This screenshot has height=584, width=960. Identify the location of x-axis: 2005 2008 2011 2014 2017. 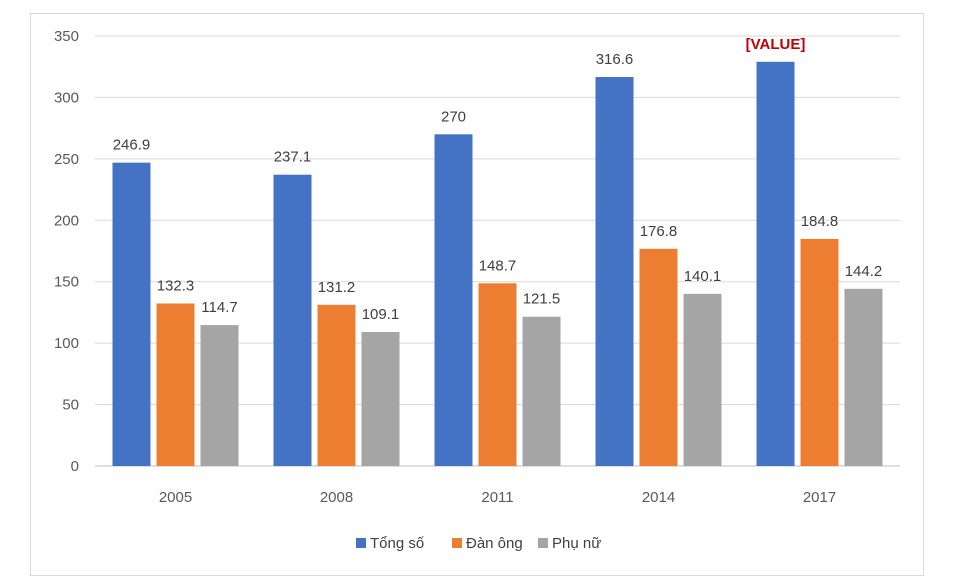
(497, 497).